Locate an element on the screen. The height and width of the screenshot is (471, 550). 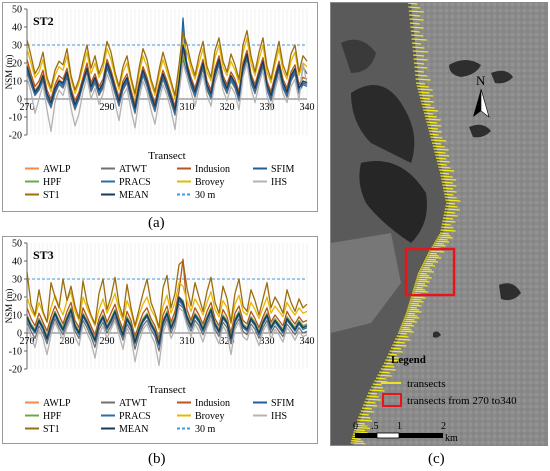
legend-label: HPF is located at coordinates (52, 416).